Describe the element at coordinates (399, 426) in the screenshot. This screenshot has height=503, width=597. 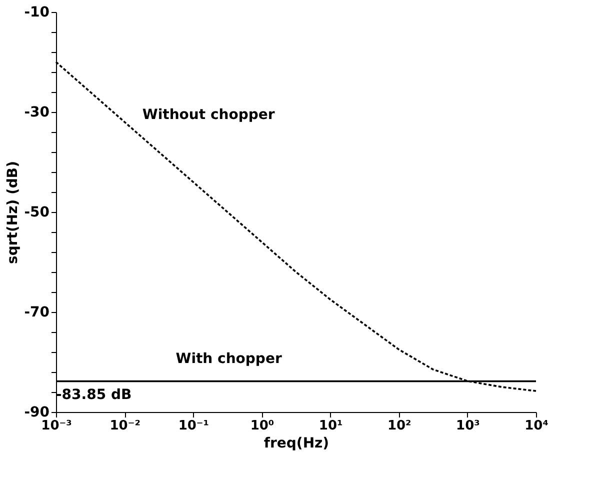
I see `x-tick-label: 10²` at that location.